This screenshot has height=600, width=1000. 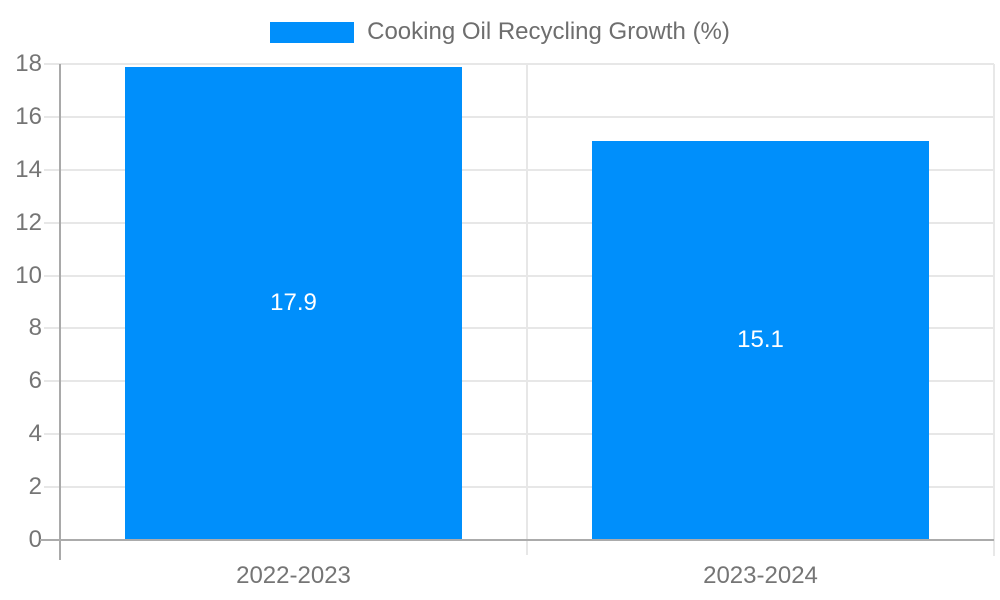 What do you see at coordinates (35, 381) in the screenshot?
I see `y-axis-tick-label: 6` at bounding box center [35, 381].